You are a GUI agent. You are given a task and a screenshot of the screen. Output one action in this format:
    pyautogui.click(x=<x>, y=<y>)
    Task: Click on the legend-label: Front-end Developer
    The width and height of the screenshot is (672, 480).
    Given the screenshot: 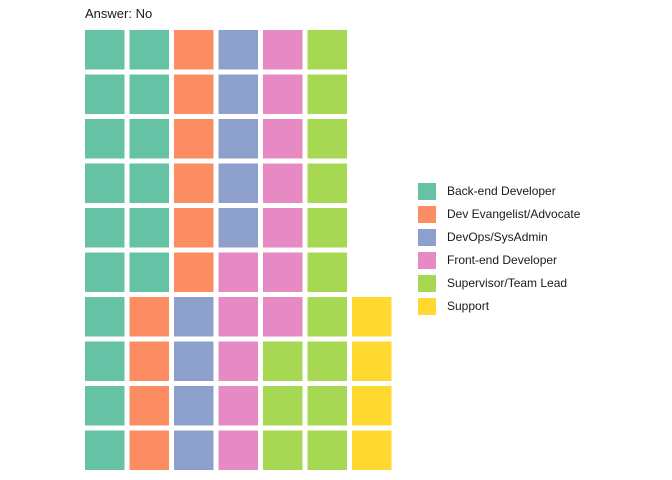 What is the action you would take?
    pyautogui.click(x=502, y=260)
    